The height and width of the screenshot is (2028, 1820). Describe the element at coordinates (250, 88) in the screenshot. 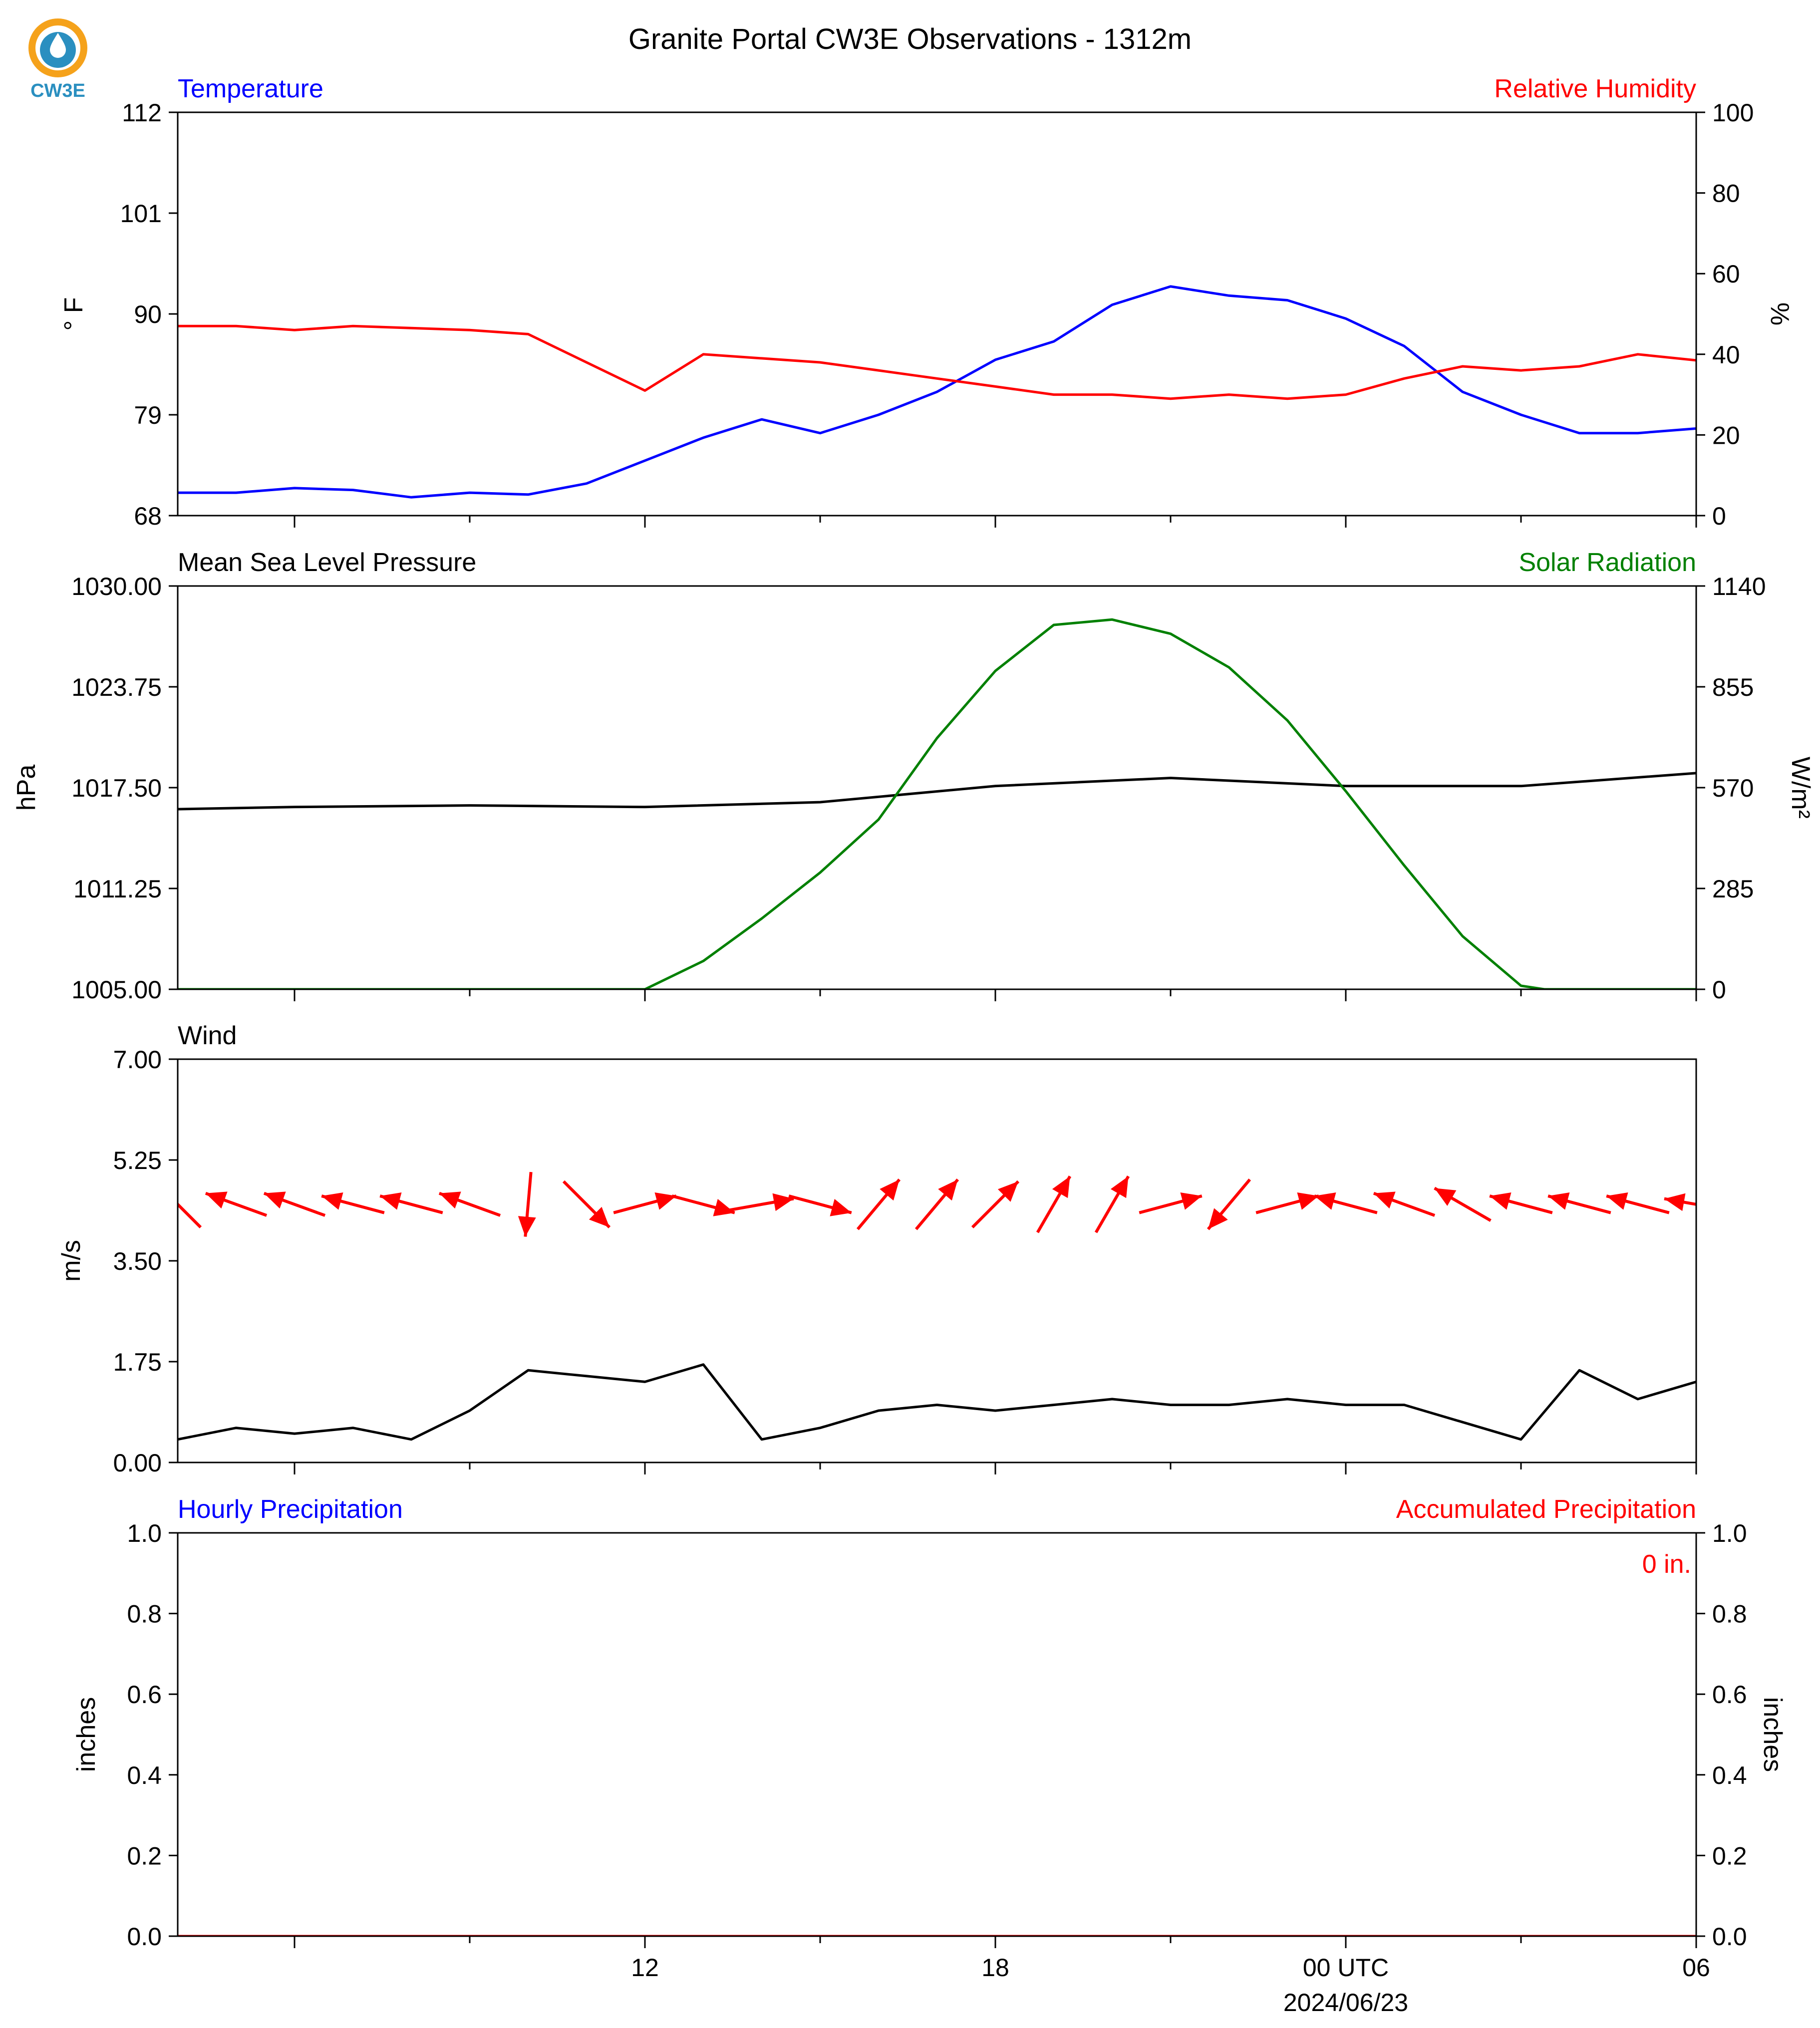

I see `left-title-0: Temperature` at that location.